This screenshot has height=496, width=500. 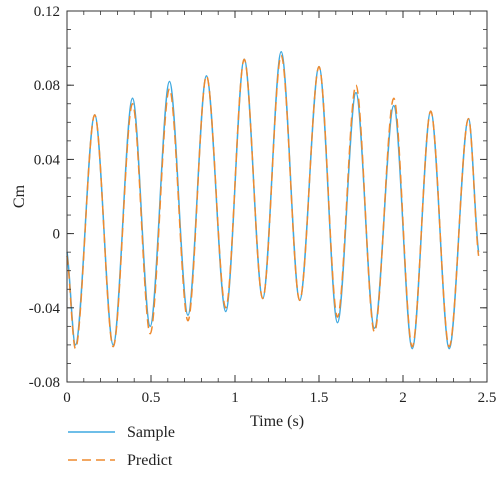 What do you see at coordinates (45, 309) in the screenshot?
I see `y-tick-label: -0.04` at bounding box center [45, 309].